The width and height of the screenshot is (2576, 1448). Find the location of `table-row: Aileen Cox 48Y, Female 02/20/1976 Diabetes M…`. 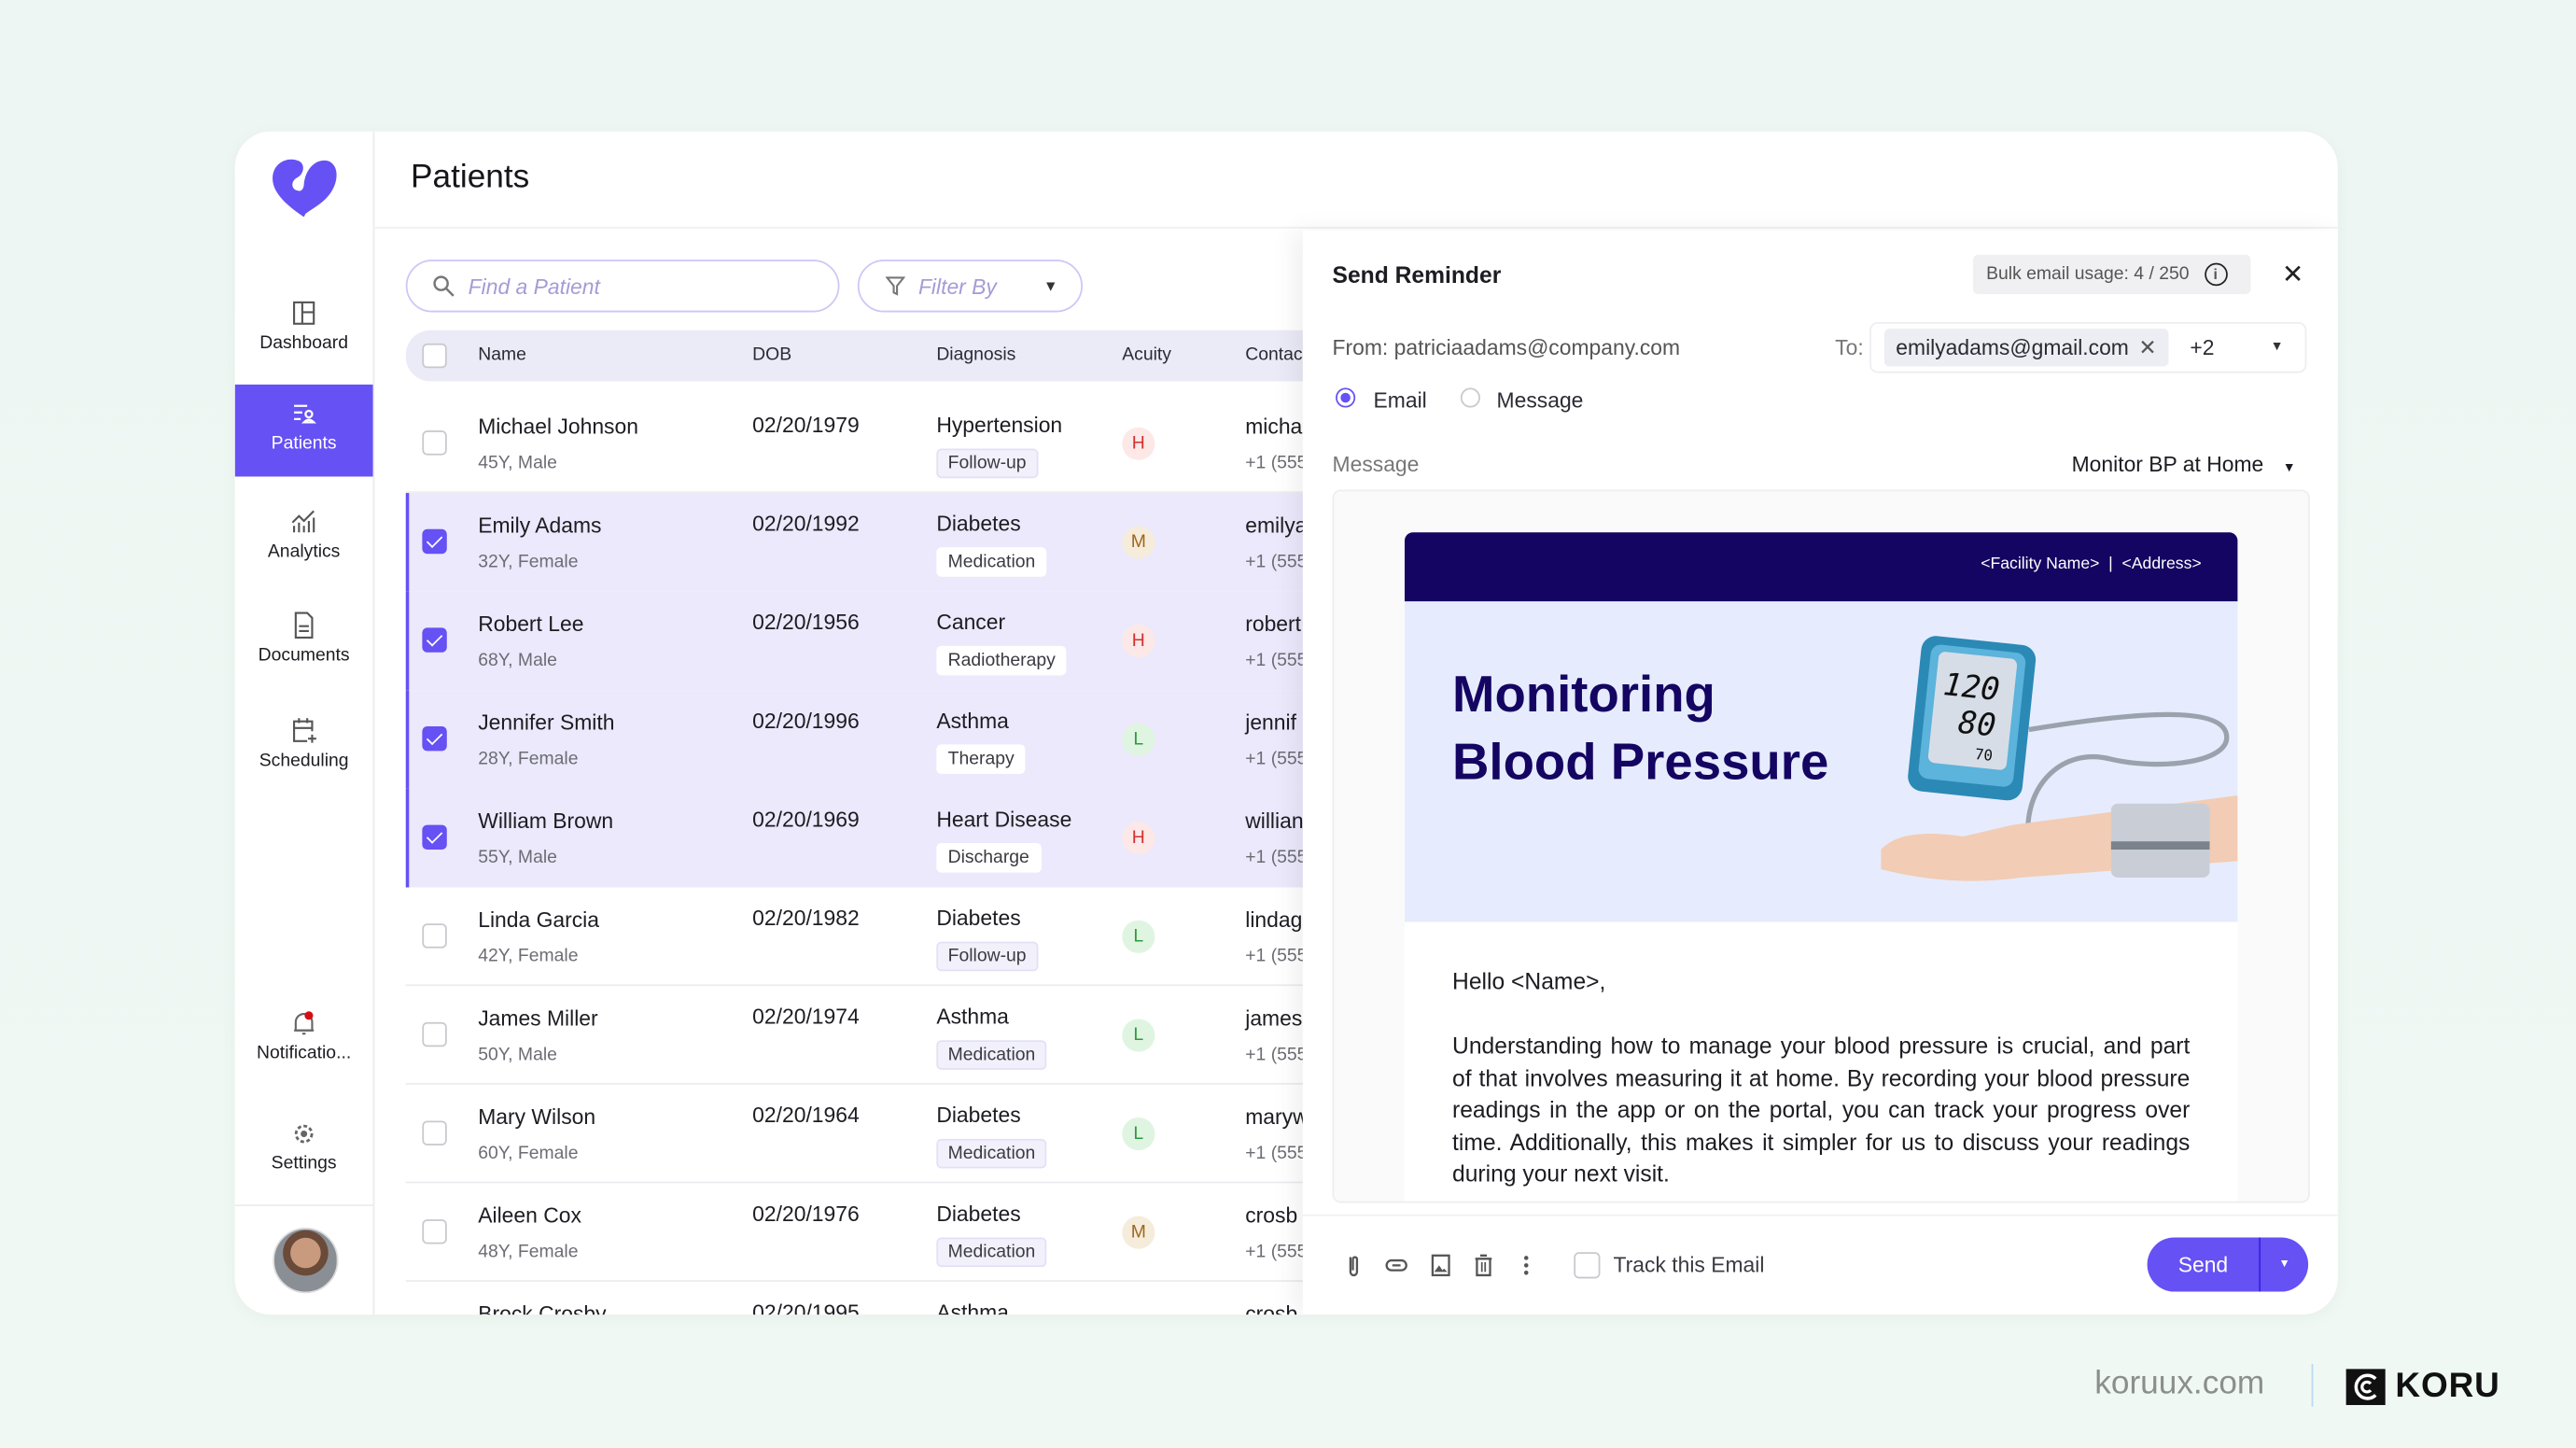

table-row: Aileen Cox 48Y, Female 02/20/1976 Diabetes M… is located at coordinates (865, 1232).